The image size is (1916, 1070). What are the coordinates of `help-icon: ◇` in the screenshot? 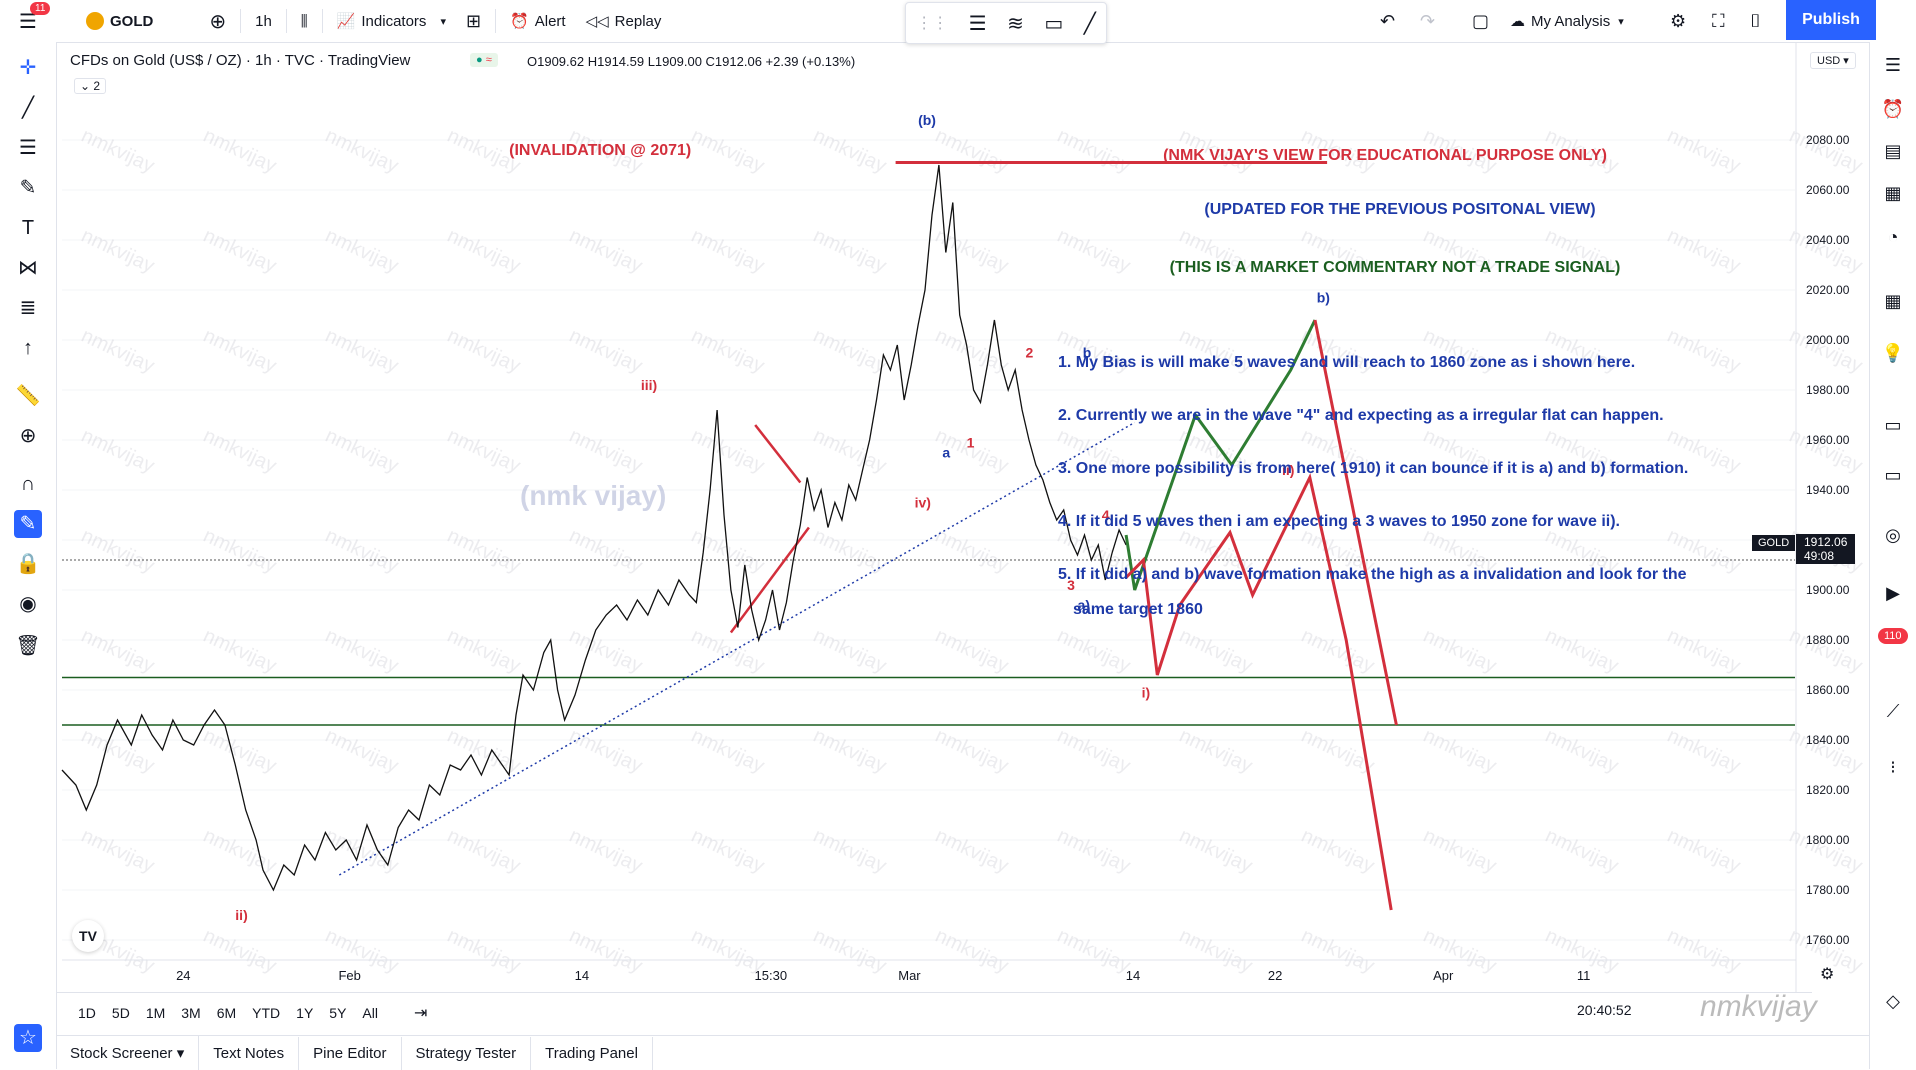 It's located at (1893, 1001).